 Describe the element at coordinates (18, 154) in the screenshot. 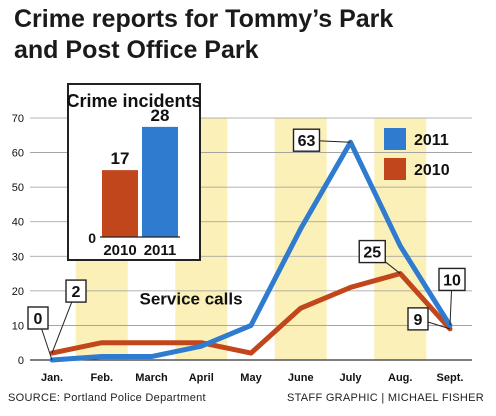

I see `y-tick-label-60: 60` at that location.